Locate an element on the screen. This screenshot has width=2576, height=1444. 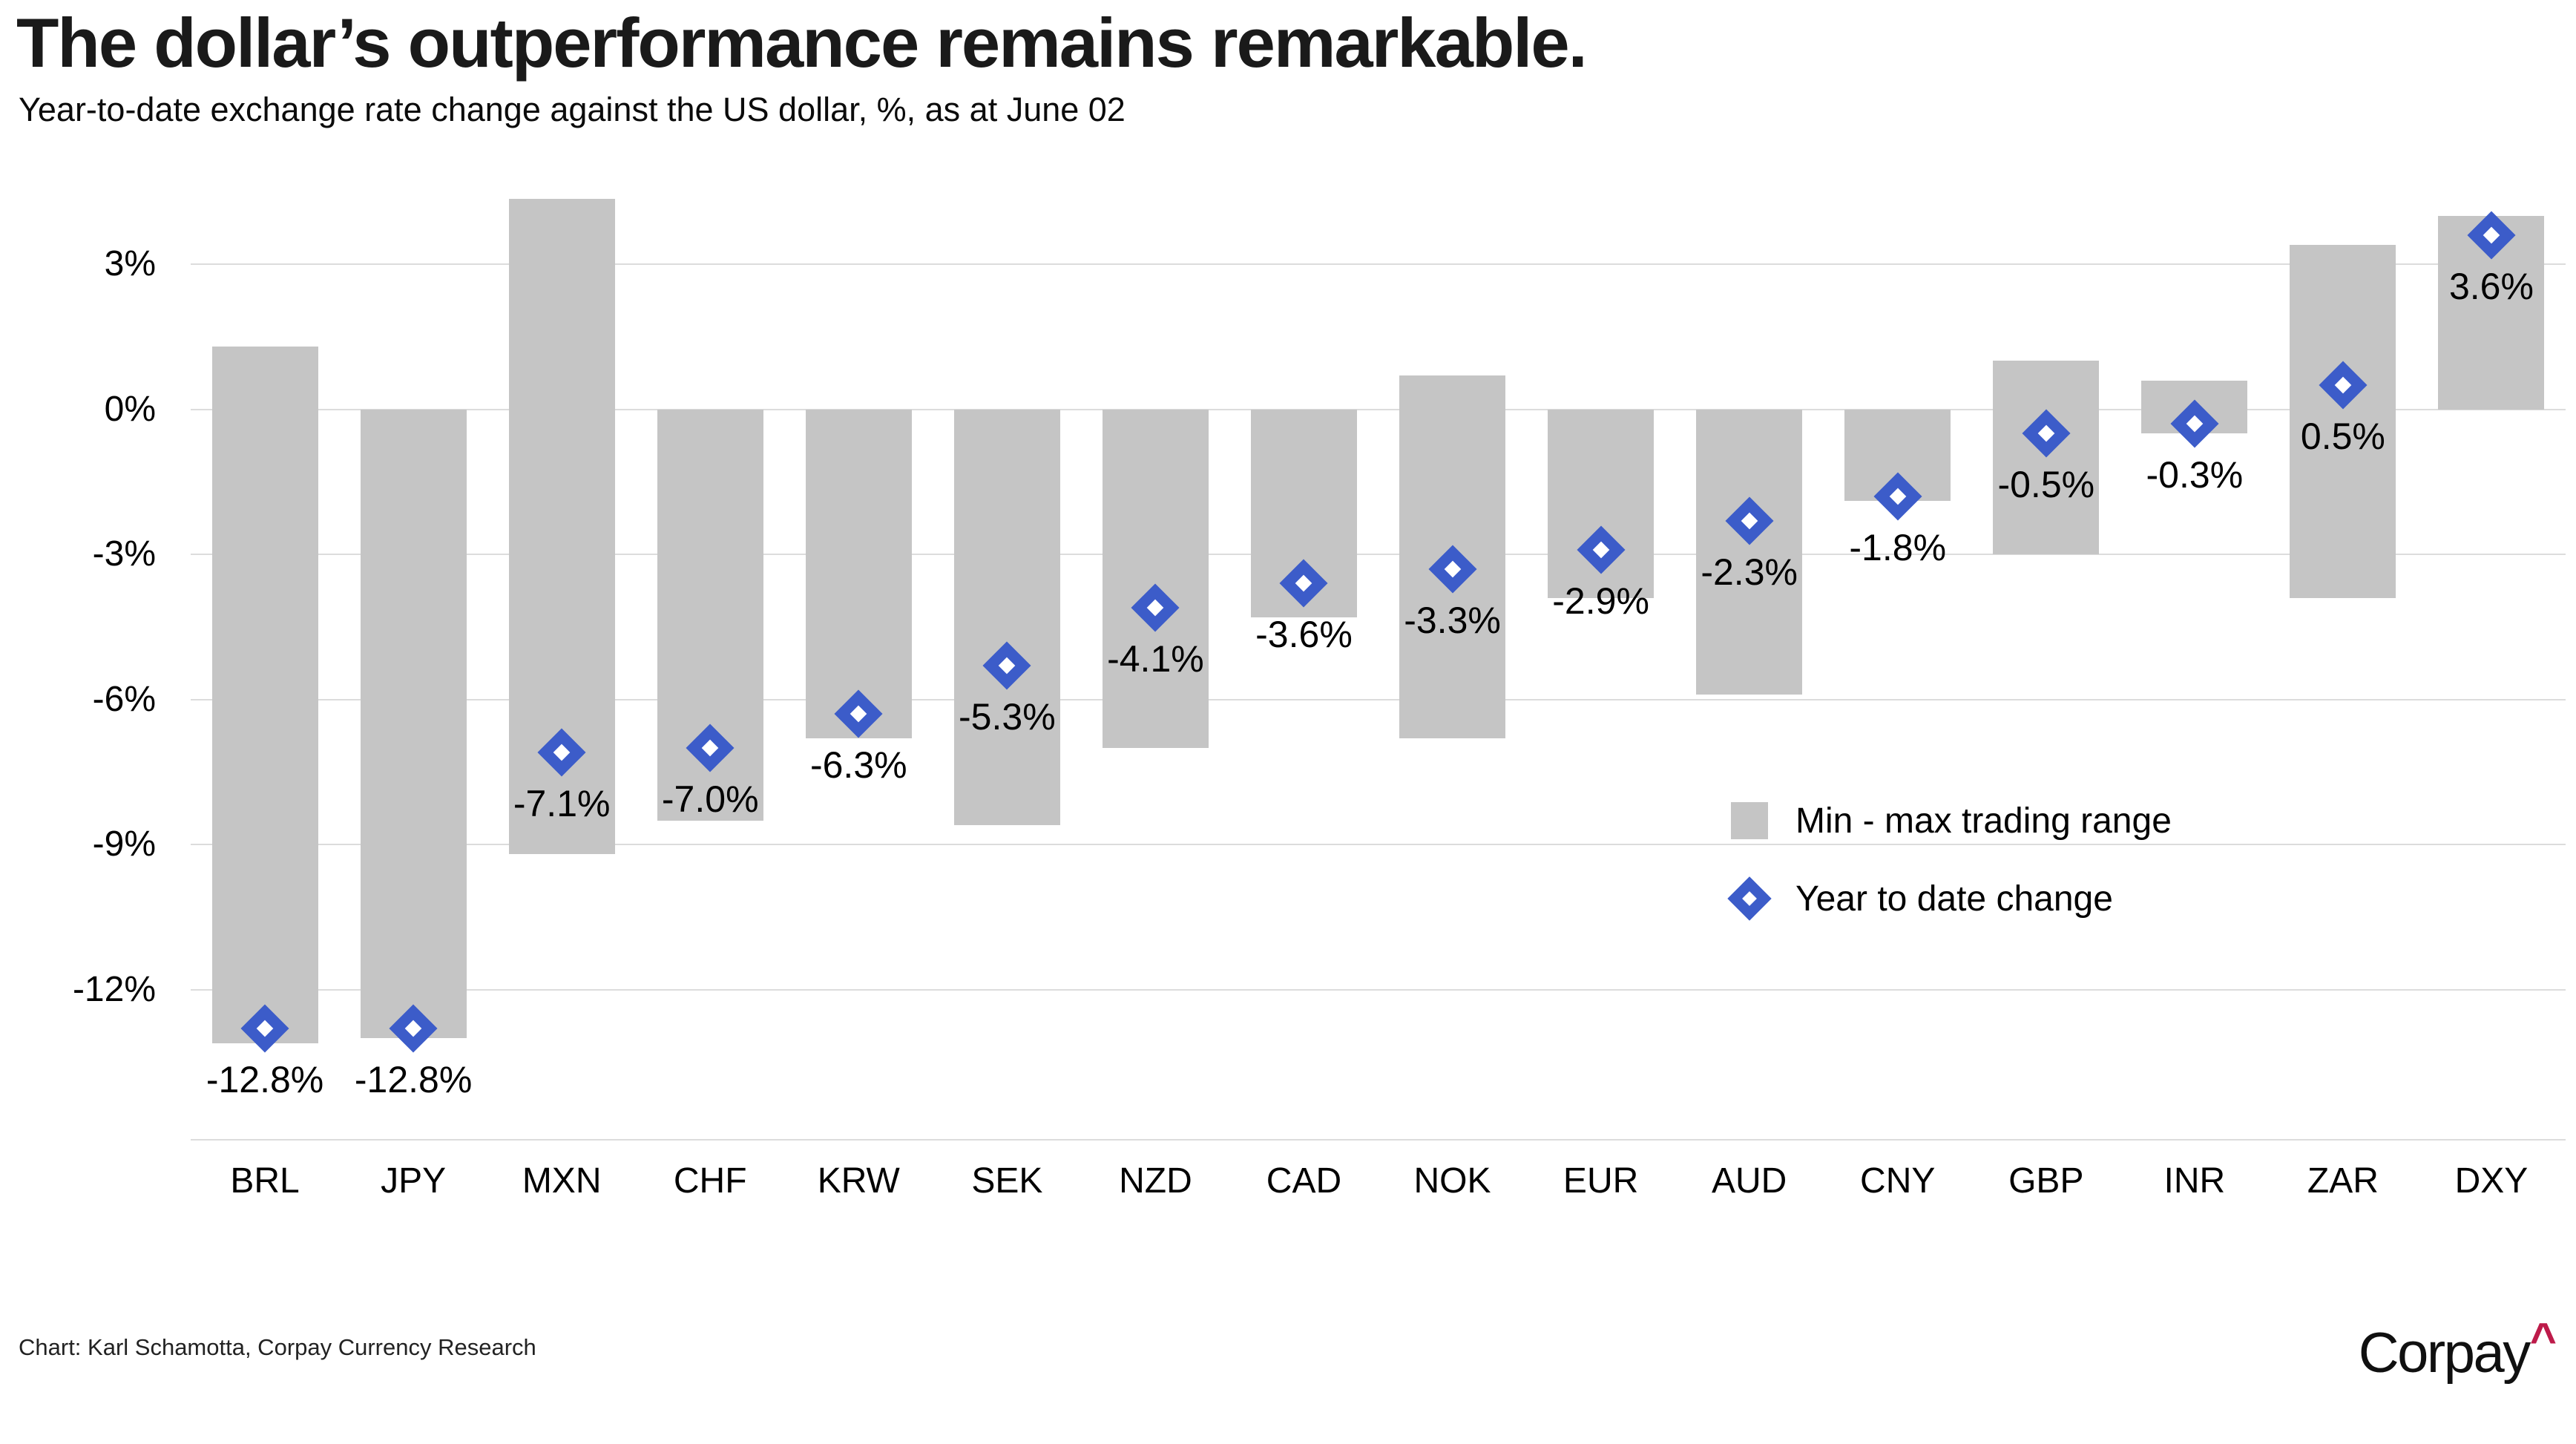
y-tick-label--9%: -9% is located at coordinates (124, 844).